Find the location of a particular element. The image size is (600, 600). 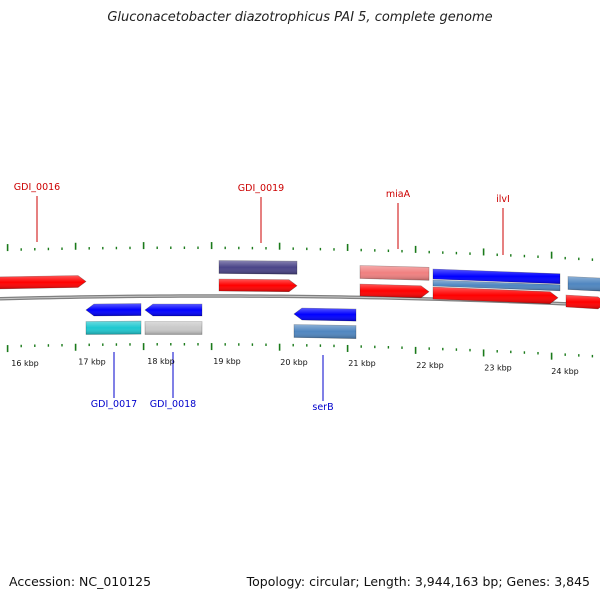

feature-label: GDI_0016 is located at coordinates (37, 187).